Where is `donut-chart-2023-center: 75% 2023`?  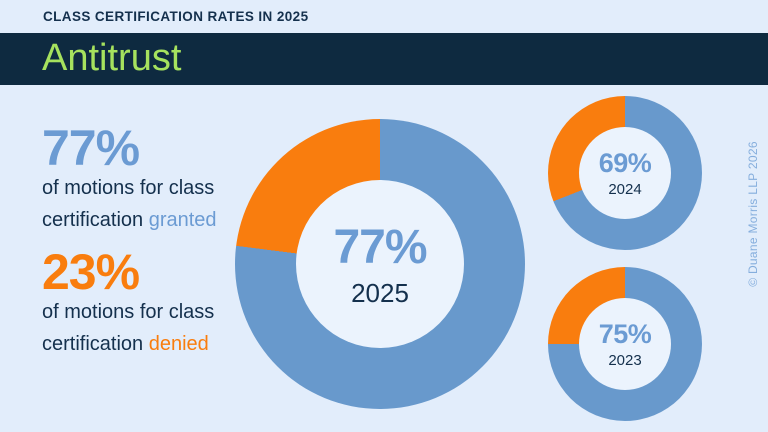 donut-chart-2023-center: 75% 2023 is located at coordinates (625, 344).